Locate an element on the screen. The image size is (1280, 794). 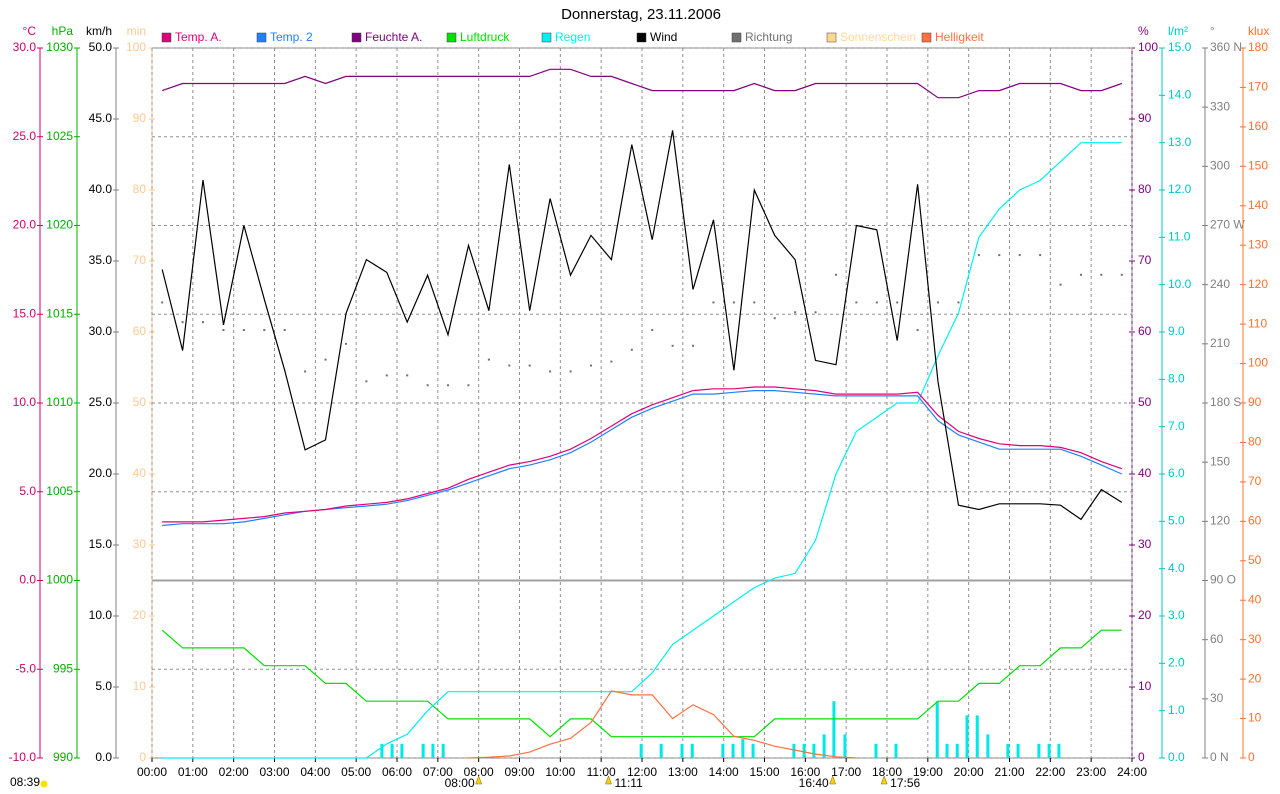
y-tick-label: 35.0 is located at coordinates (101, 260).